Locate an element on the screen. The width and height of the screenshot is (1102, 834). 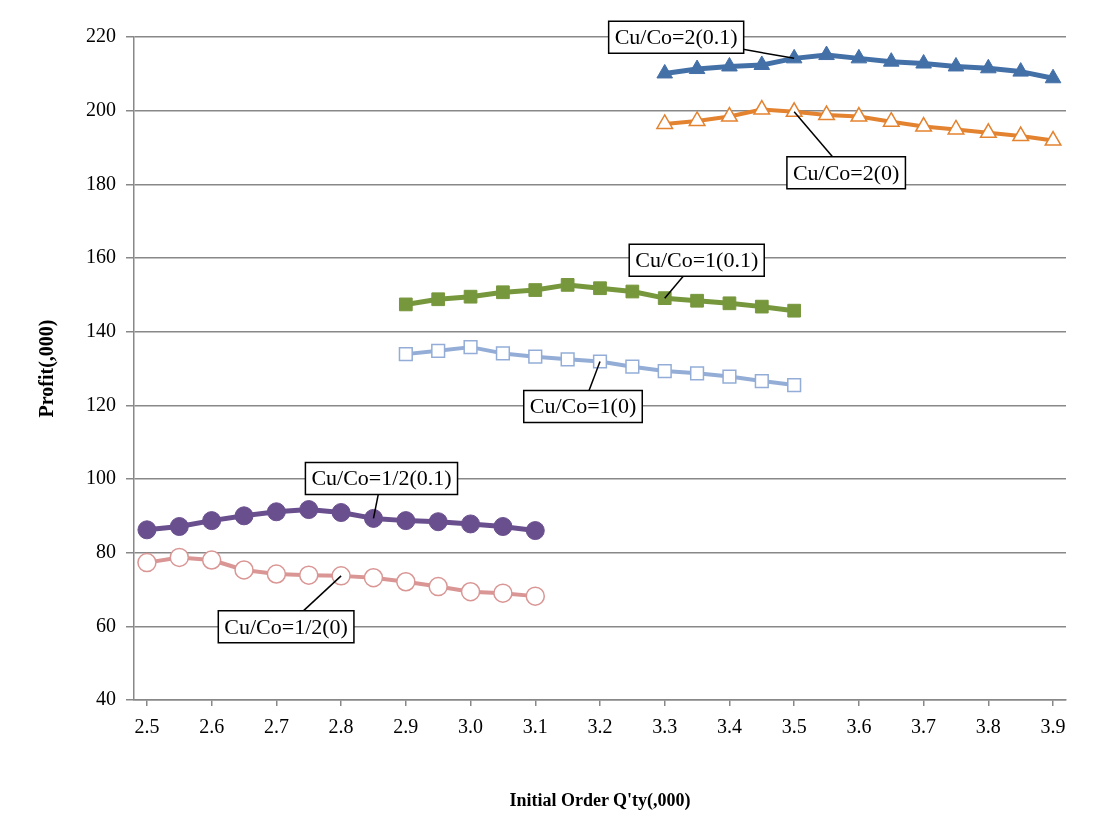
y-tick-label: 180 is located at coordinates (101, 182).